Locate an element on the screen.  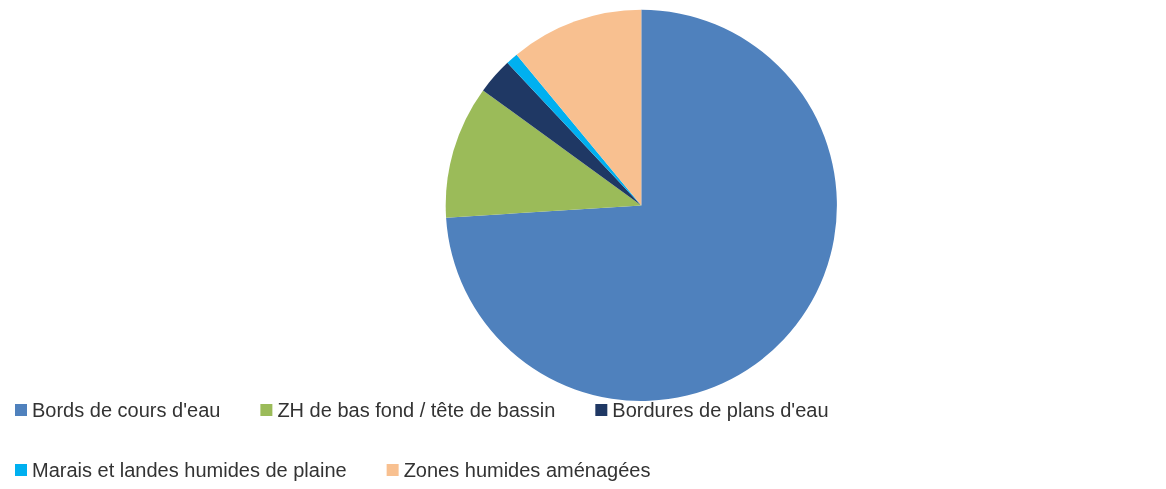
legend-label: ZH de bas fond / tête de bassin is located at coordinates (416, 410).